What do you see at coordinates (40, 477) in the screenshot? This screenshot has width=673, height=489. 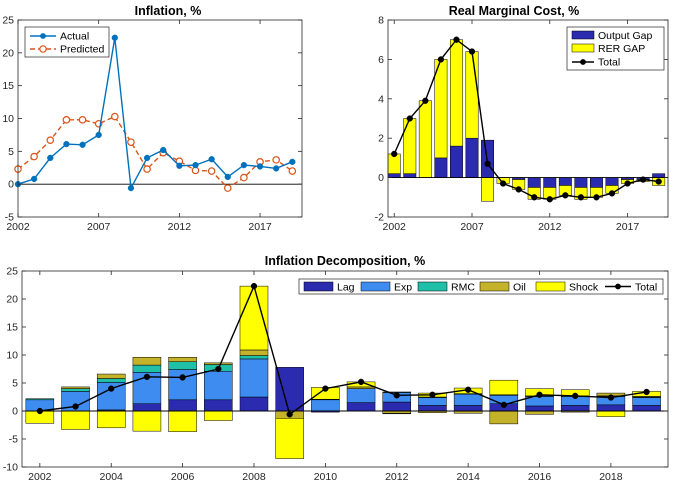 I see `decomp-xtick-label: 2002` at bounding box center [40, 477].